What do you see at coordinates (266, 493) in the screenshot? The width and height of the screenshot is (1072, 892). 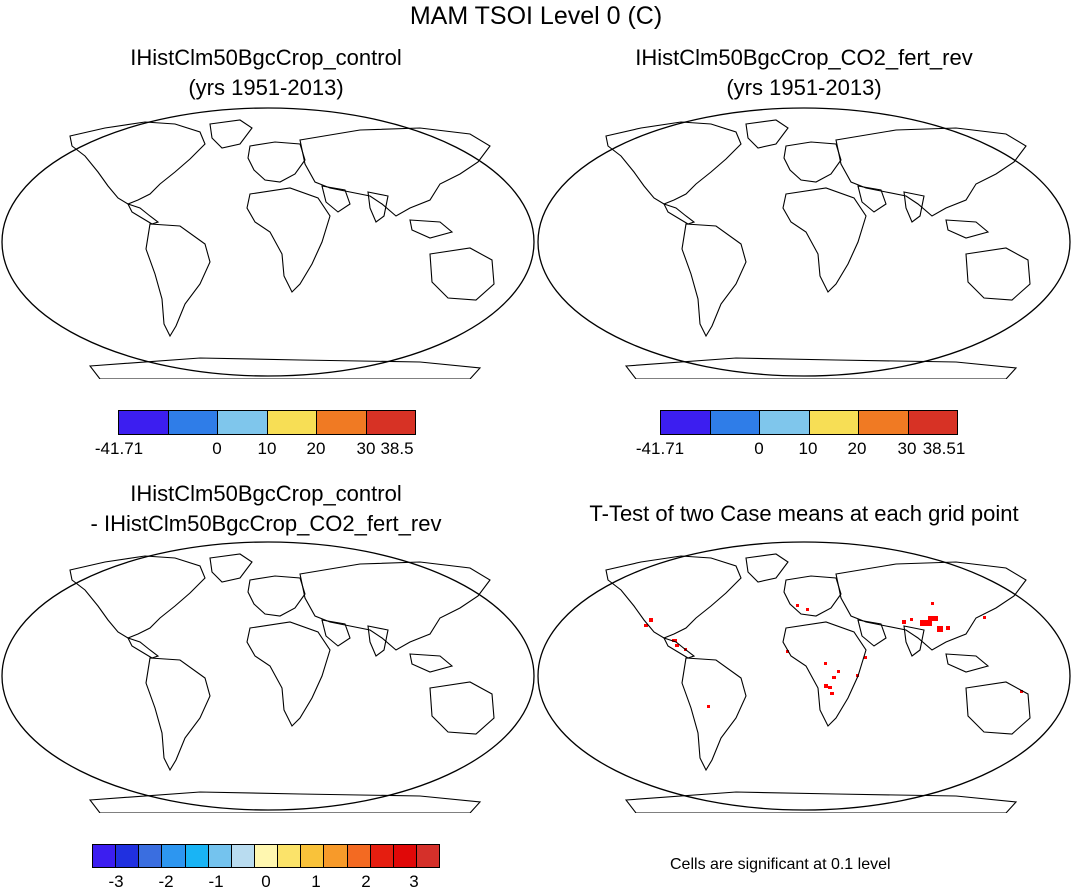 I see `panel-title-difference: IHistClm50BgcCrop_control` at bounding box center [266, 493].